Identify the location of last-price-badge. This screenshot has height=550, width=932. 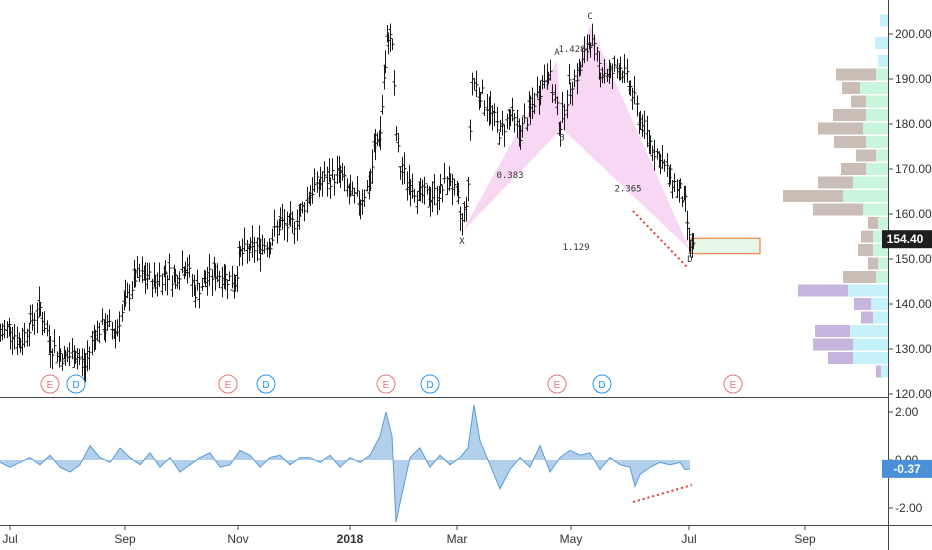
(907, 239).